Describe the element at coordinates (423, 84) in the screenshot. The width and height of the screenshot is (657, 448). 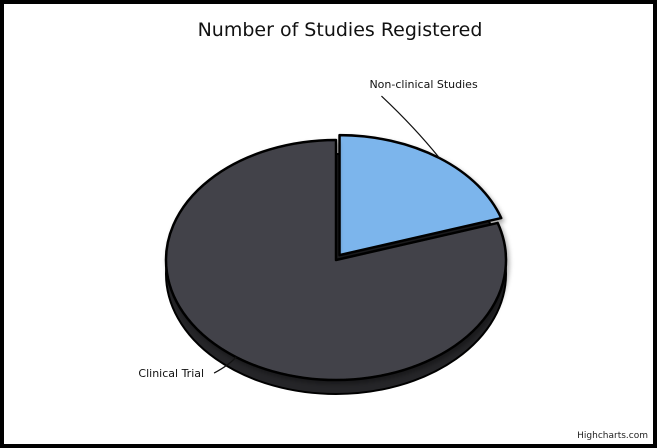
I see `data-label: Non-clinical Studies` at that location.